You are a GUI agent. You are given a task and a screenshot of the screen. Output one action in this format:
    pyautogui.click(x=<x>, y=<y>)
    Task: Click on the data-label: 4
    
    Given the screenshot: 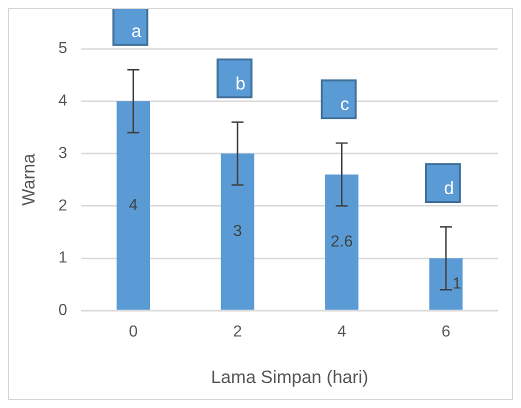 What is the action you would take?
    pyautogui.click(x=133, y=205)
    